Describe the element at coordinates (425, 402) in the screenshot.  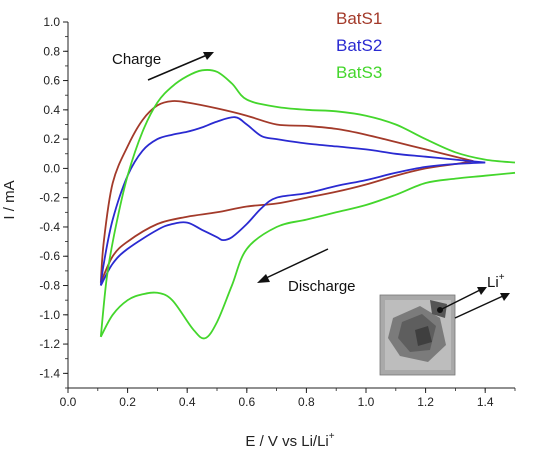
I see `x-tick-label: 1.2` at that location.